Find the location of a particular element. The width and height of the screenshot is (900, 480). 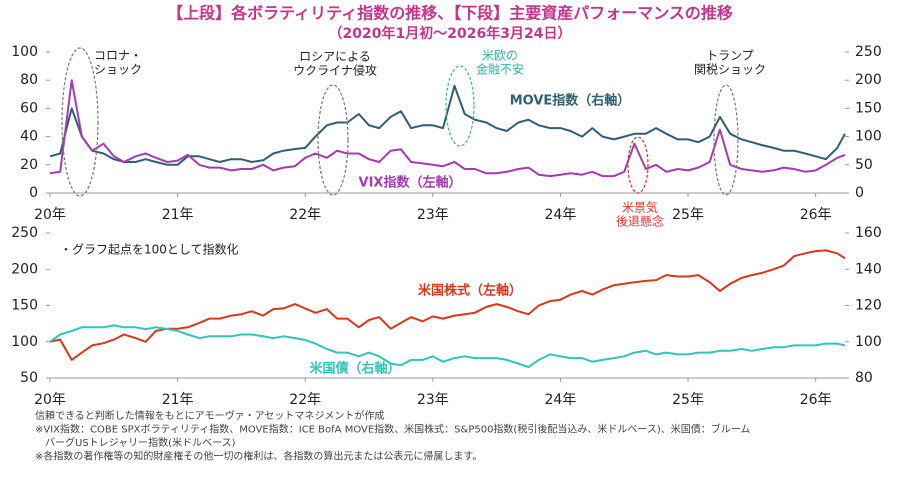

y-tick-label: 20 is located at coordinates (29, 165).